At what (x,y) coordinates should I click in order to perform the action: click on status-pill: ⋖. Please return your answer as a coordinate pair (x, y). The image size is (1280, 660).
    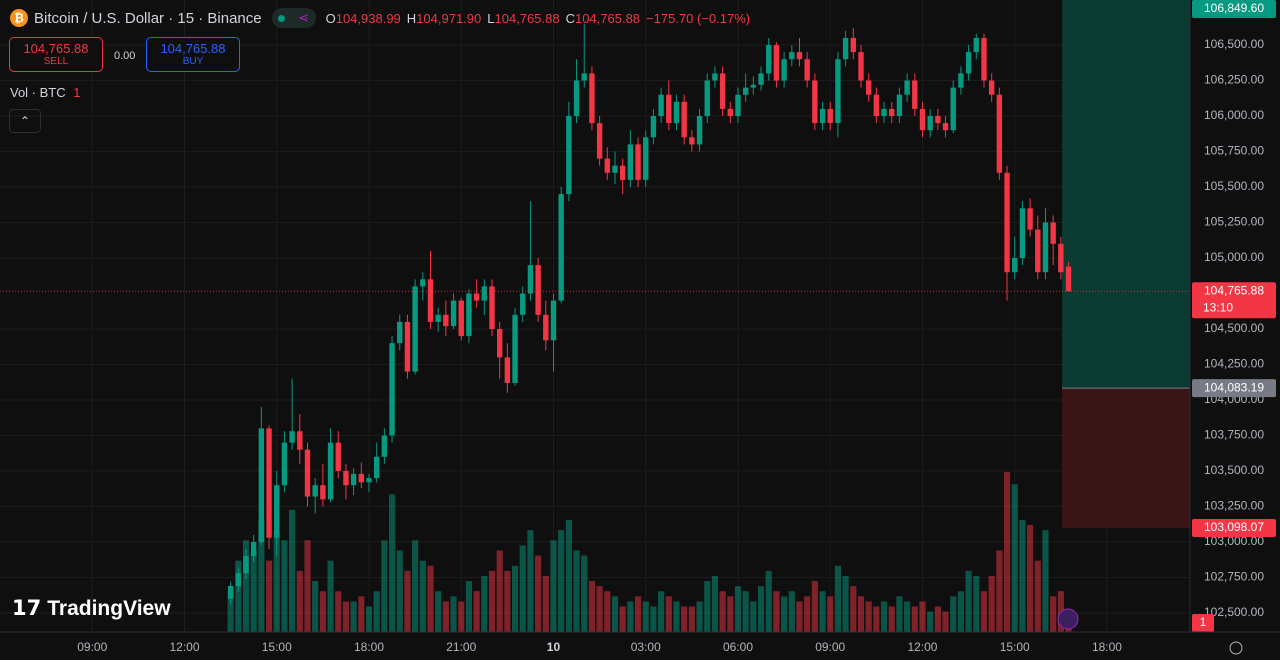
    Looking at the image, I should click on (293, 18).